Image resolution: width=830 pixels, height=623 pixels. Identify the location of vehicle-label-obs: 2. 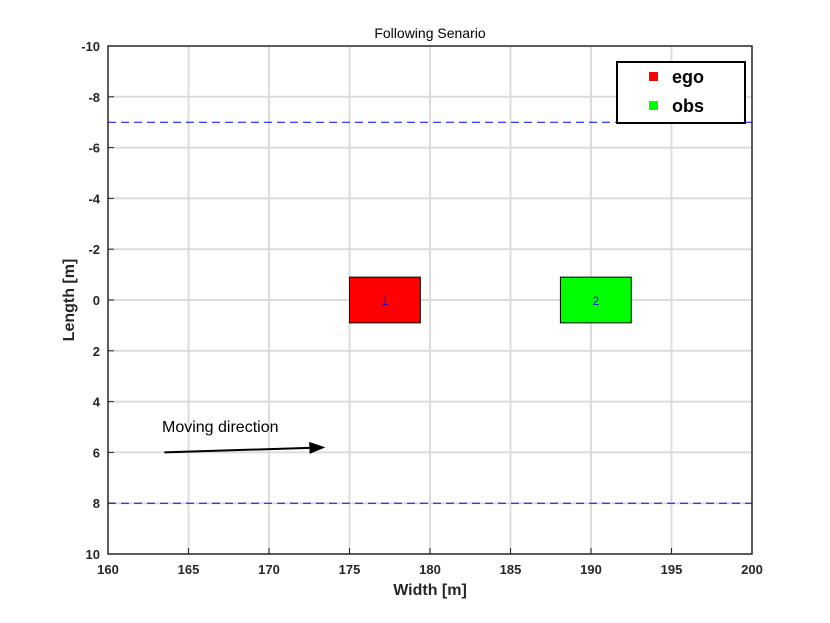
(595, 301).